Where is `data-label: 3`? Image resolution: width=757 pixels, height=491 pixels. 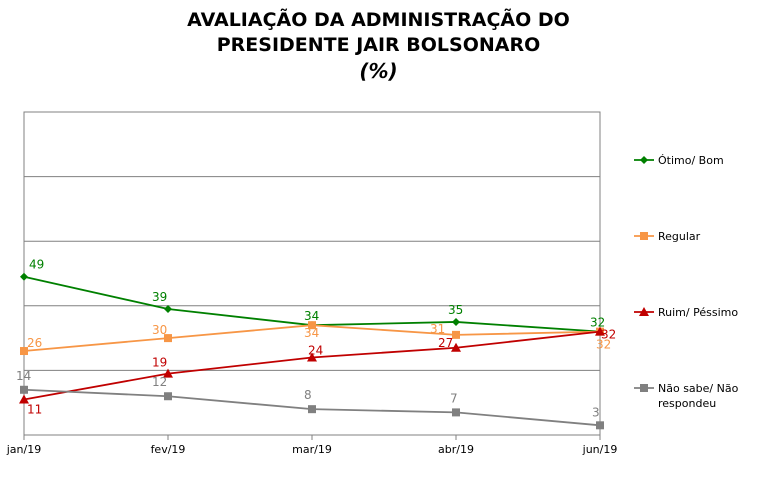
data-label: 3 is located at coordinates (596, 412).